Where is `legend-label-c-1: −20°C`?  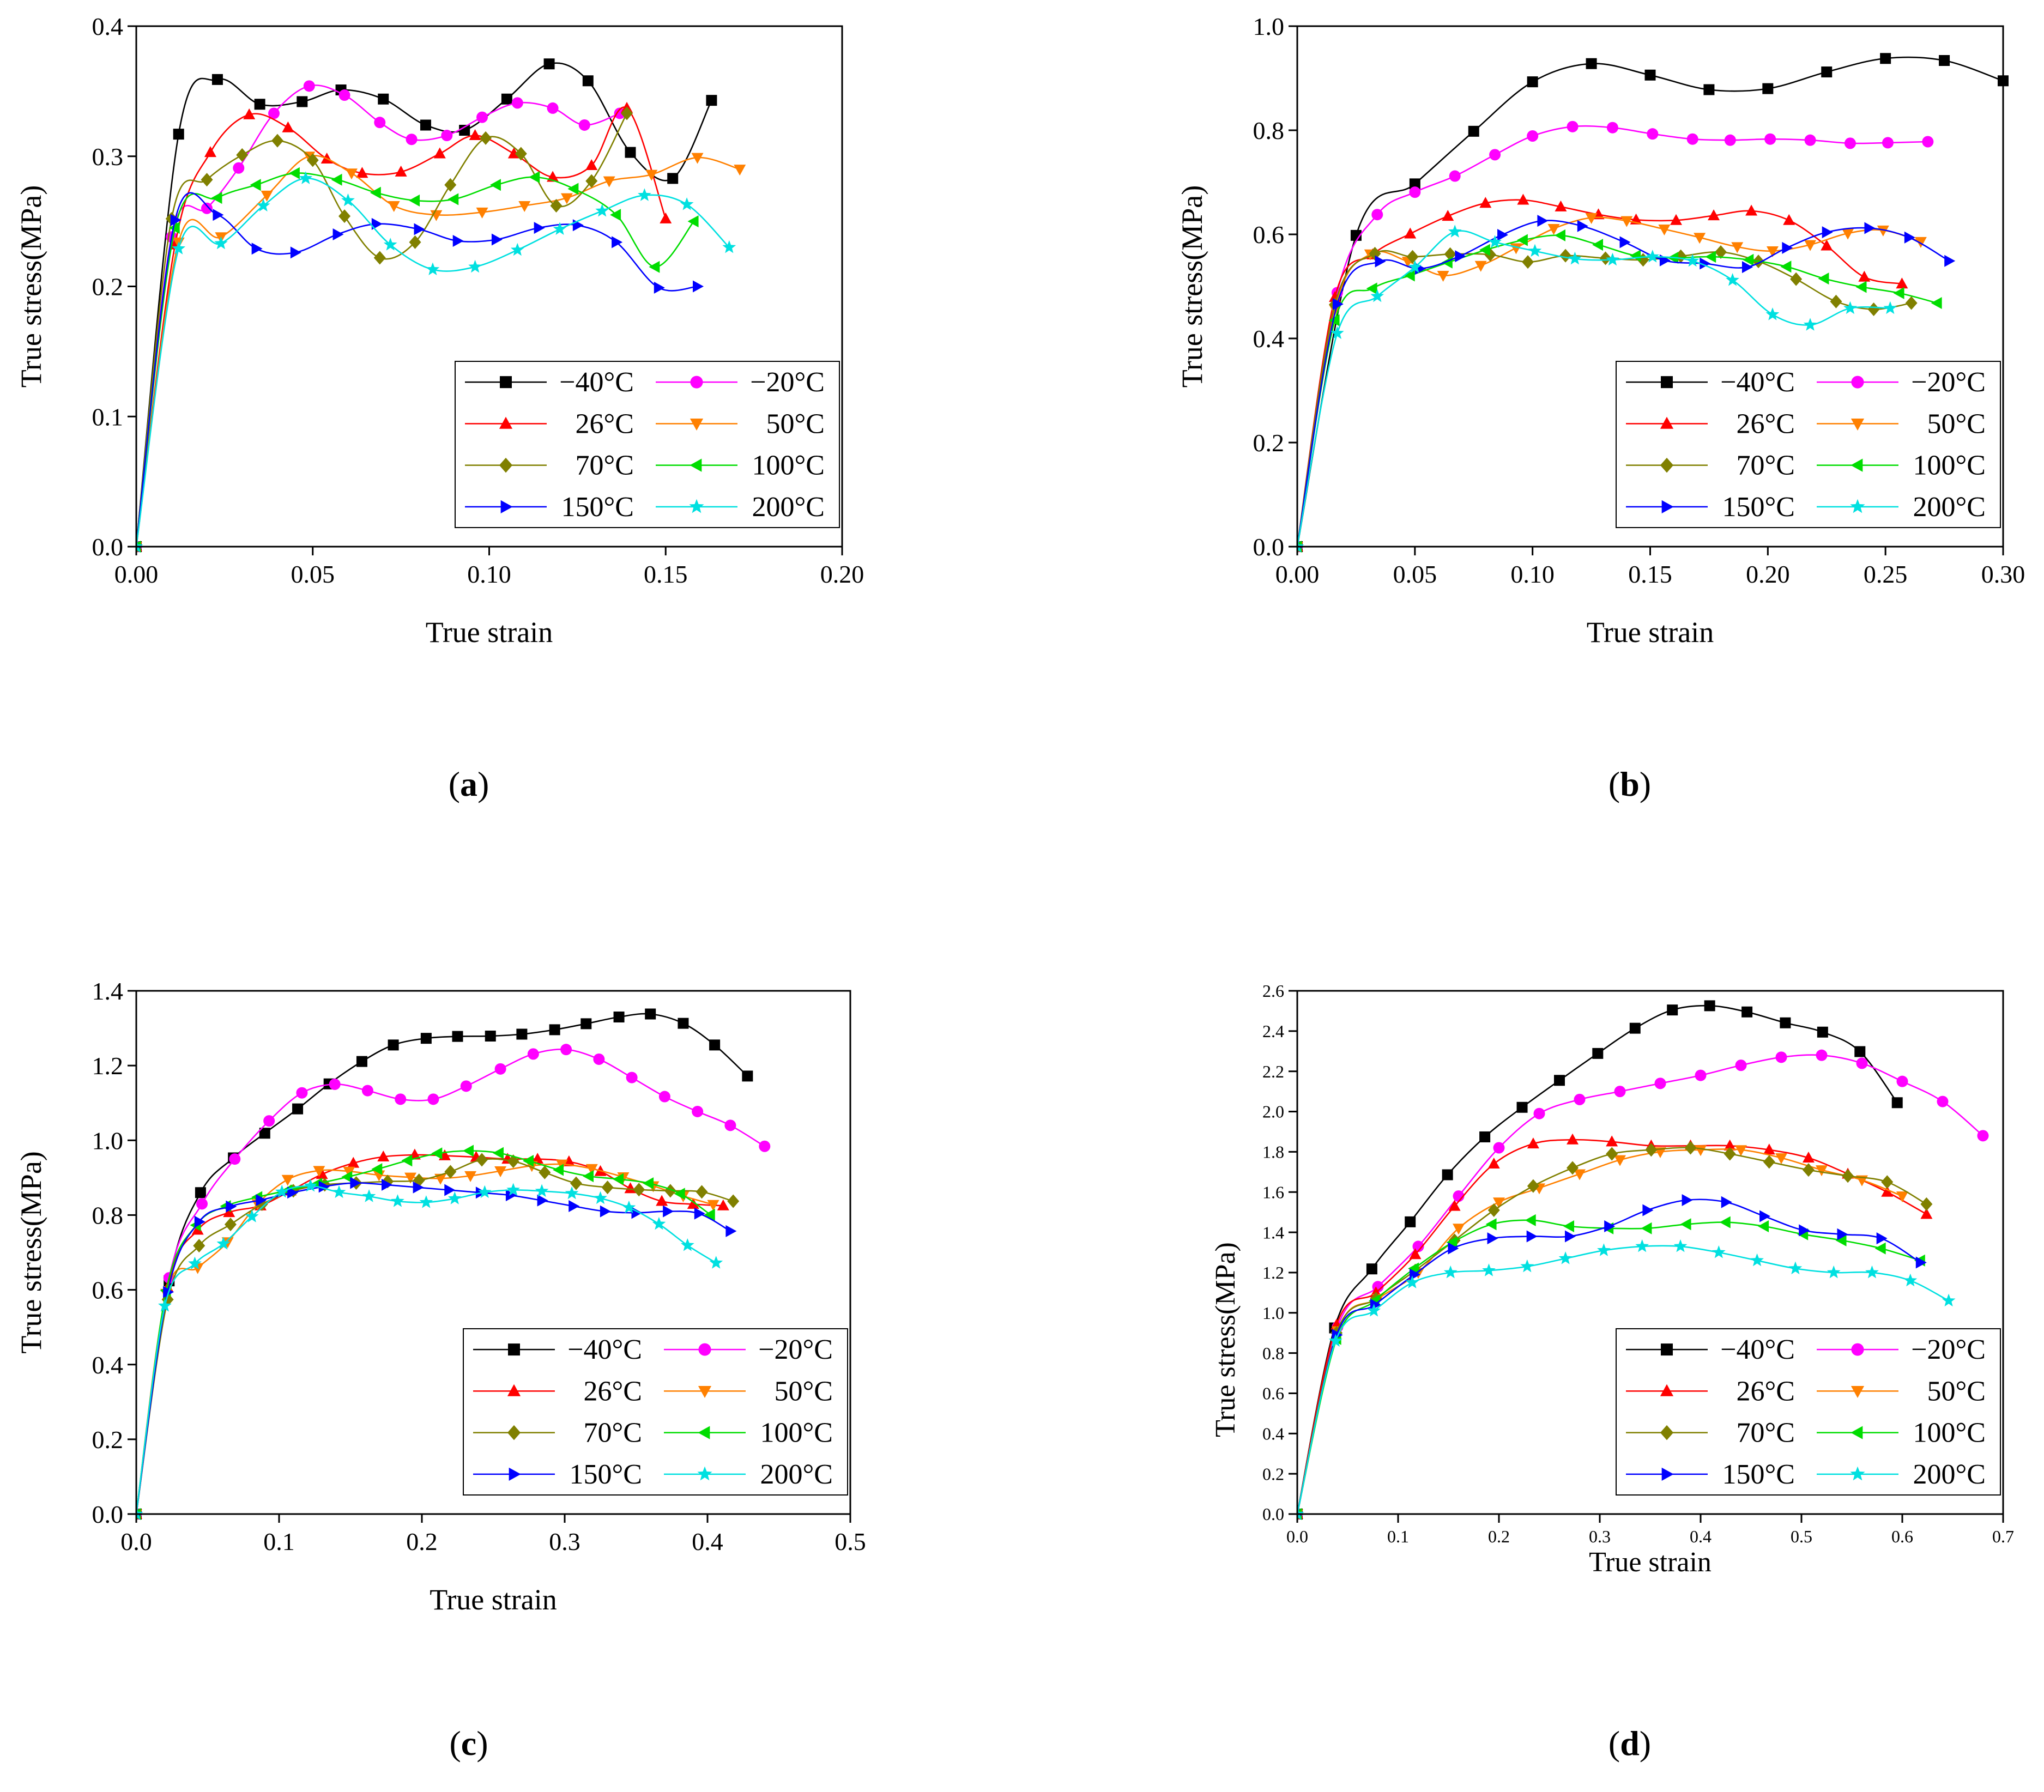 legend-label-c-1: −20°C is located at coordinates (795, 1350).